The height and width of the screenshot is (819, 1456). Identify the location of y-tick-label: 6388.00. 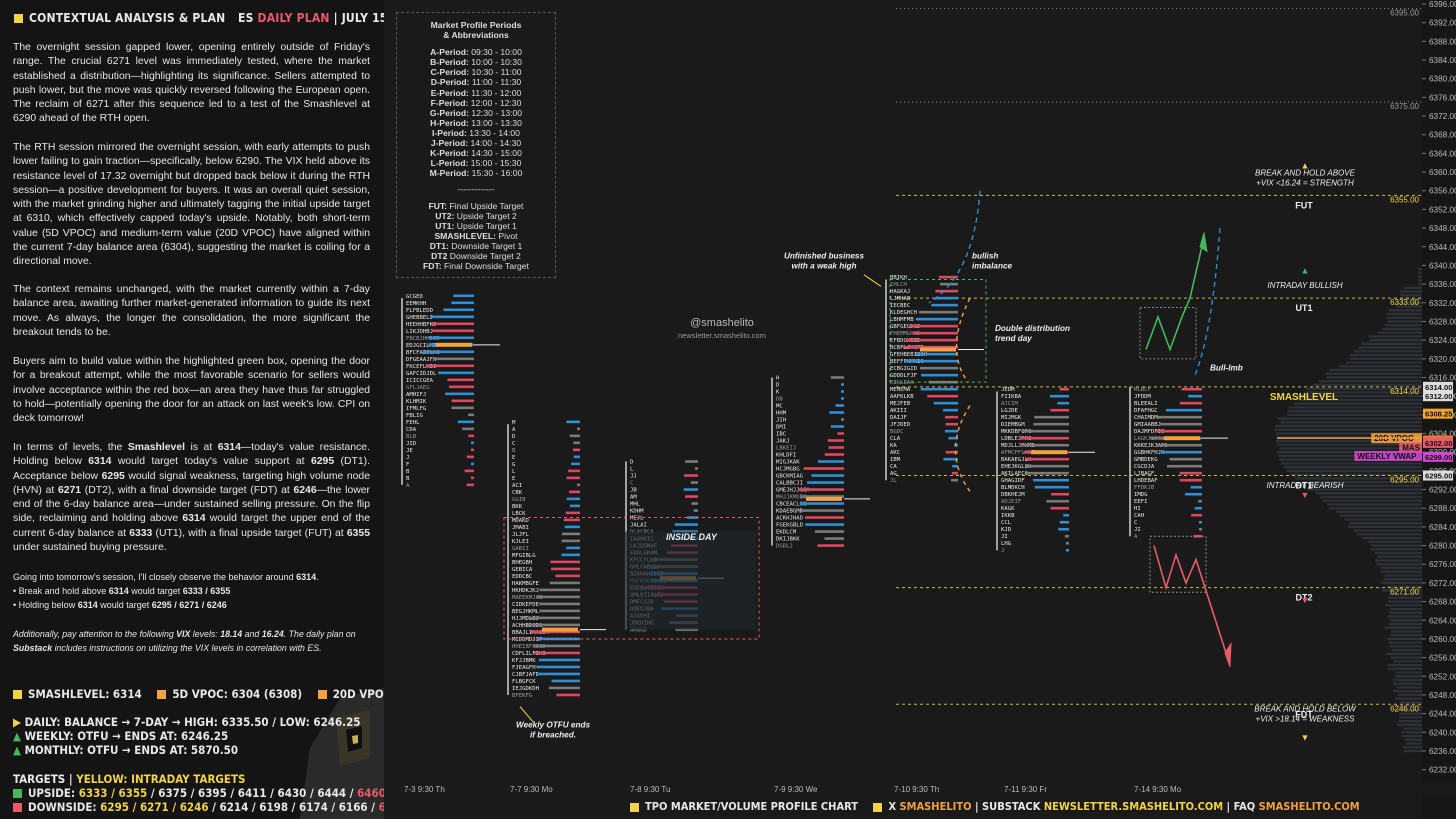
(1442, 41).